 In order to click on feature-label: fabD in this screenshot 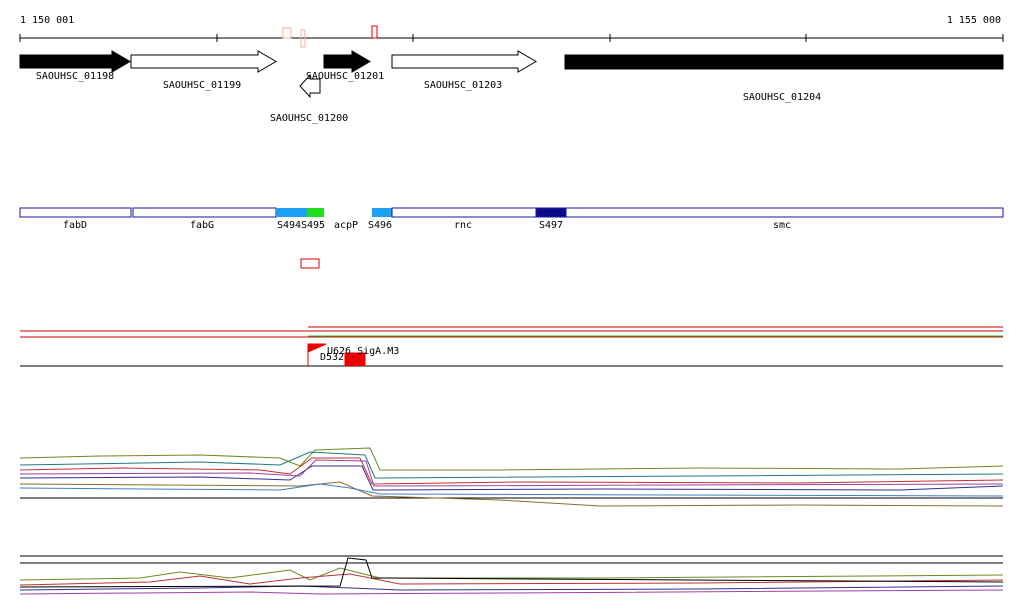, I will do `click(75, 225)`.